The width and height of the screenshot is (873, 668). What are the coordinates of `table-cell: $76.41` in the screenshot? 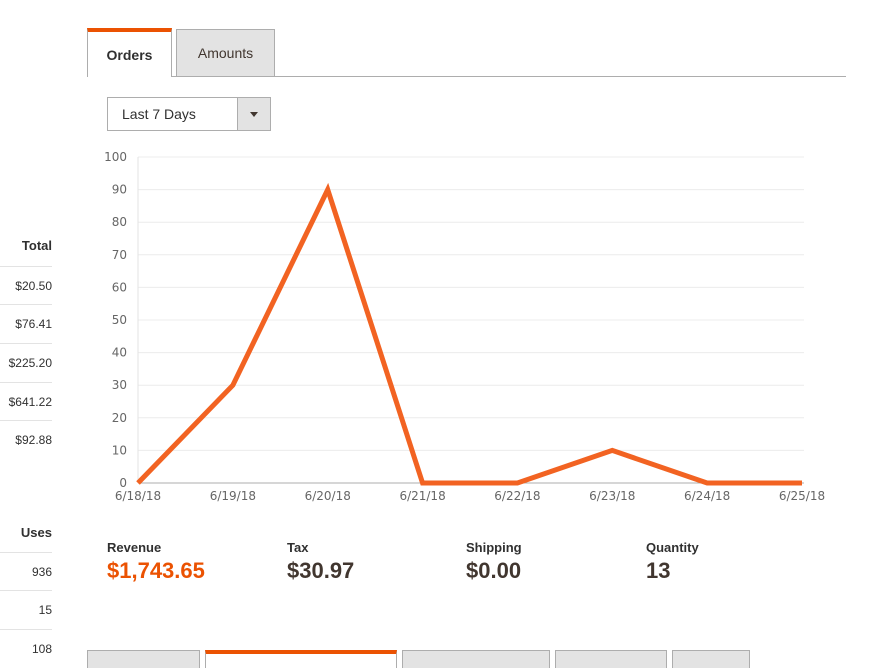 It's located at (26, 323).